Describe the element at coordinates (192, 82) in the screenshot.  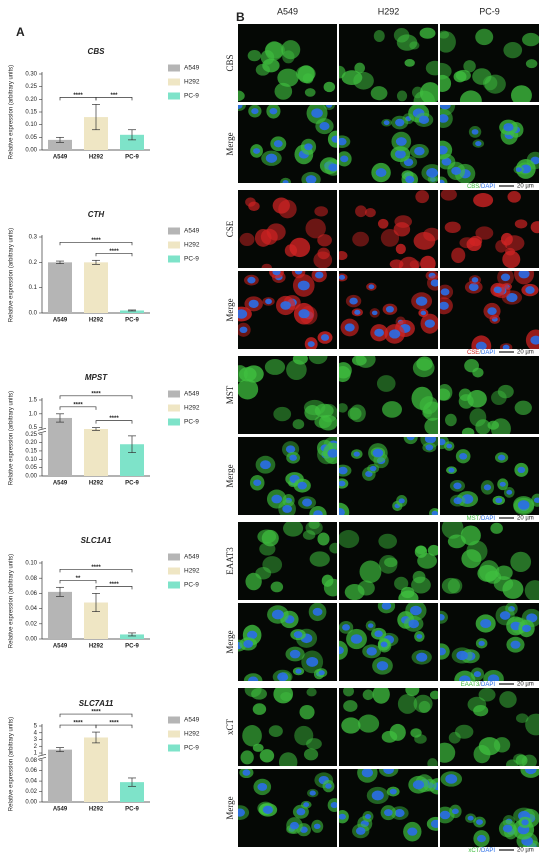
I see `legend-label: H292` at that location.